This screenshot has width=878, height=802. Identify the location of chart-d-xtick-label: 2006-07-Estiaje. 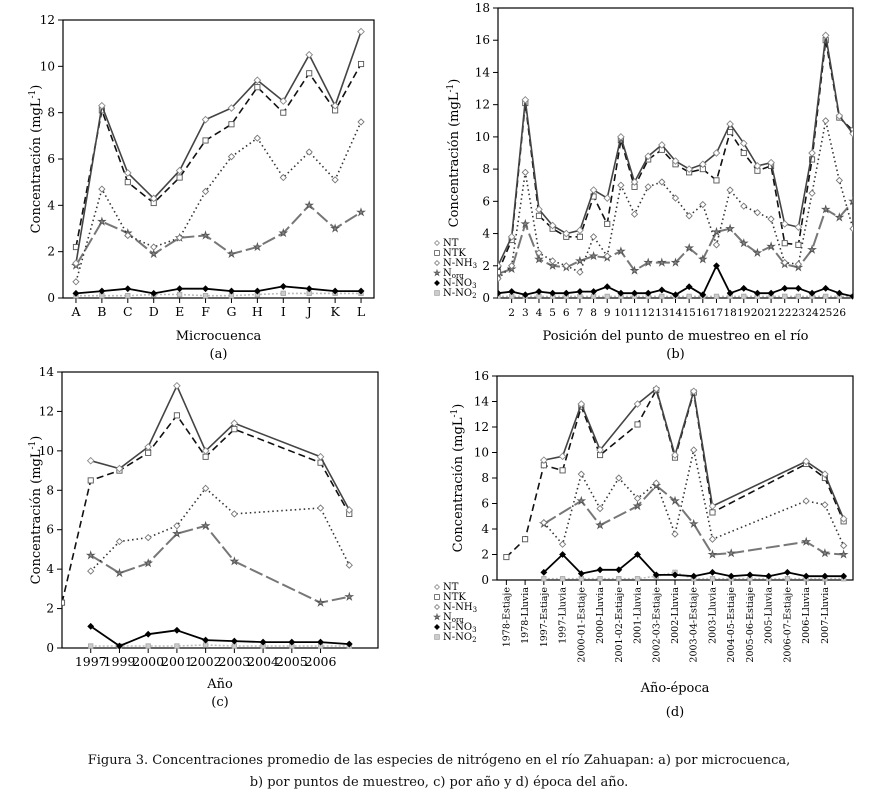
(787, 625).